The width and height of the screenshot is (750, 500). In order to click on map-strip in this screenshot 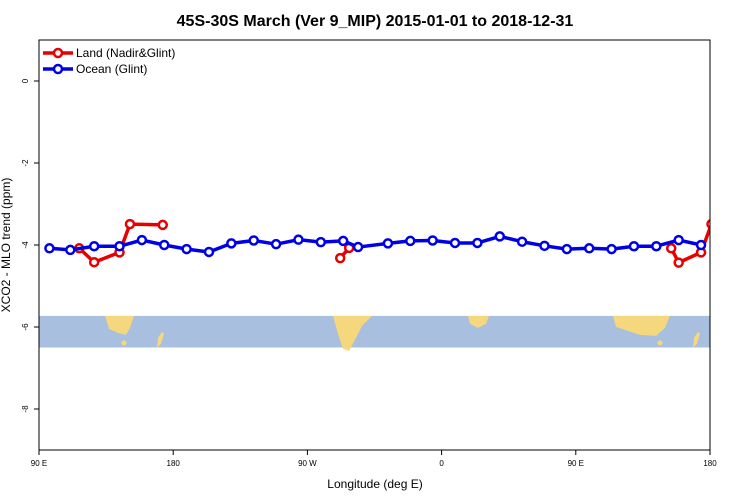, I will do `click(374, 333)`.